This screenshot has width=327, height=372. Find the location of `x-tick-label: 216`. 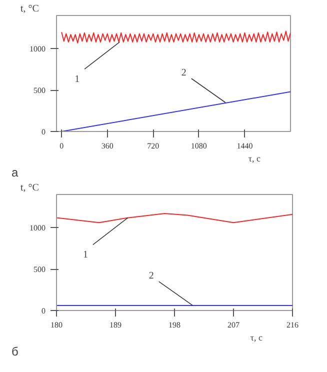

x-tick-label: 216 is located at coordinates (292, 325).